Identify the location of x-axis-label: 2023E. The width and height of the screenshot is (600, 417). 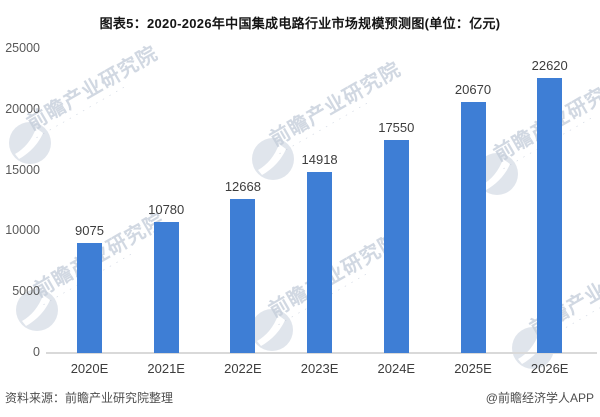
(319, 368).